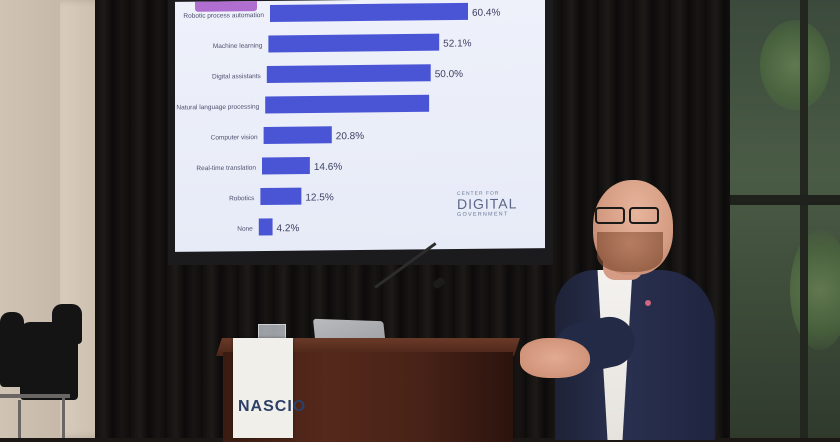  Describe the element at coordinates (628, 215) in the screenshot. I see `eyeglasses` at that location.